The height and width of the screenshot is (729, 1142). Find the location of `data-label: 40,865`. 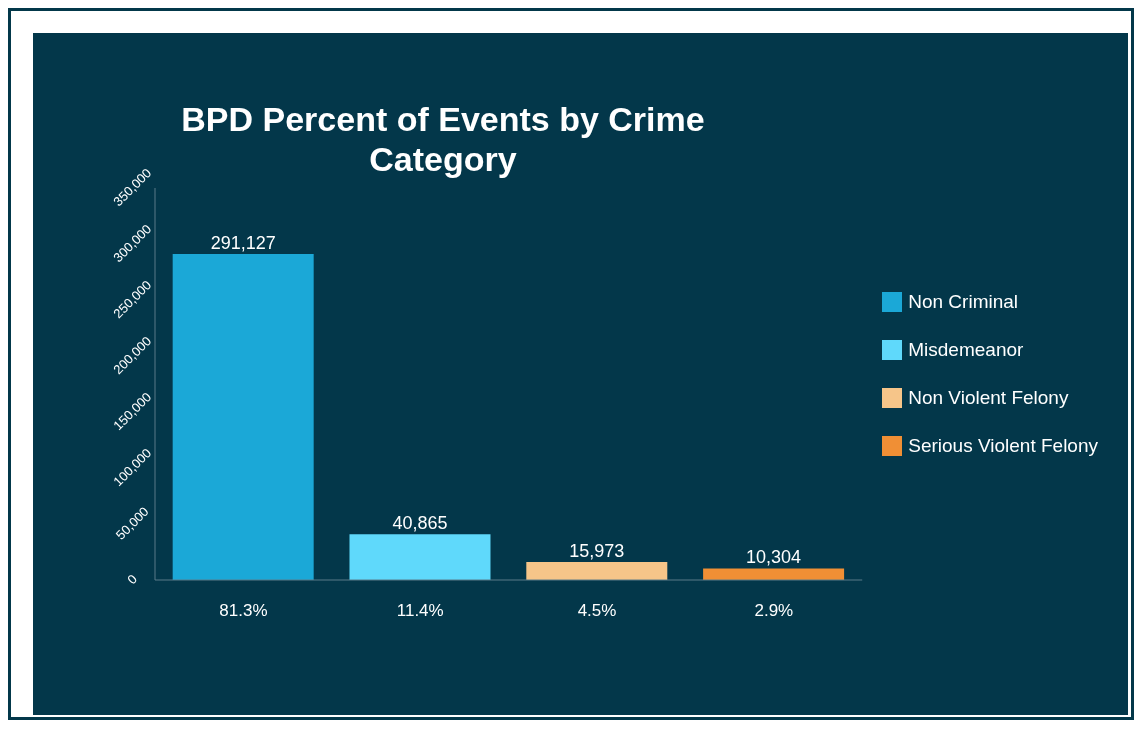

data-label: 40,865 is located at coordinates (420, 523).